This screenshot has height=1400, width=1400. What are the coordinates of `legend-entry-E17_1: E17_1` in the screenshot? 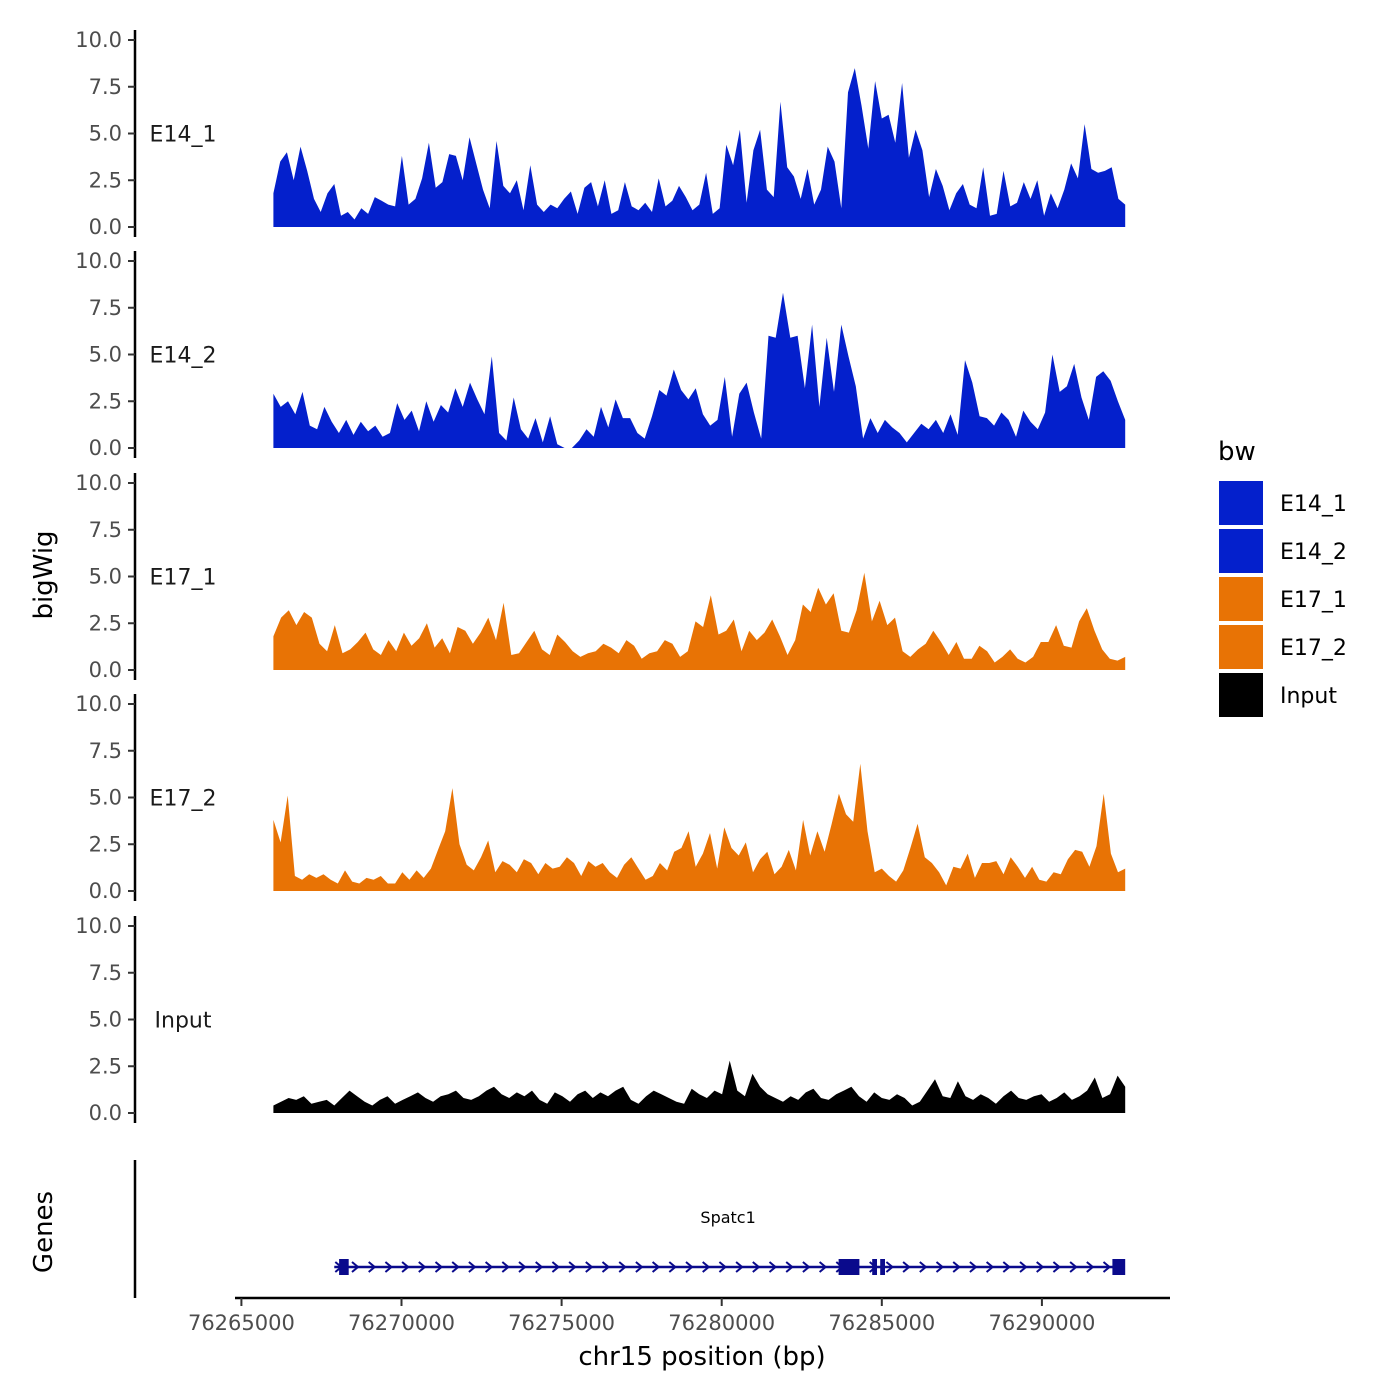 It's located at (1282, 599).